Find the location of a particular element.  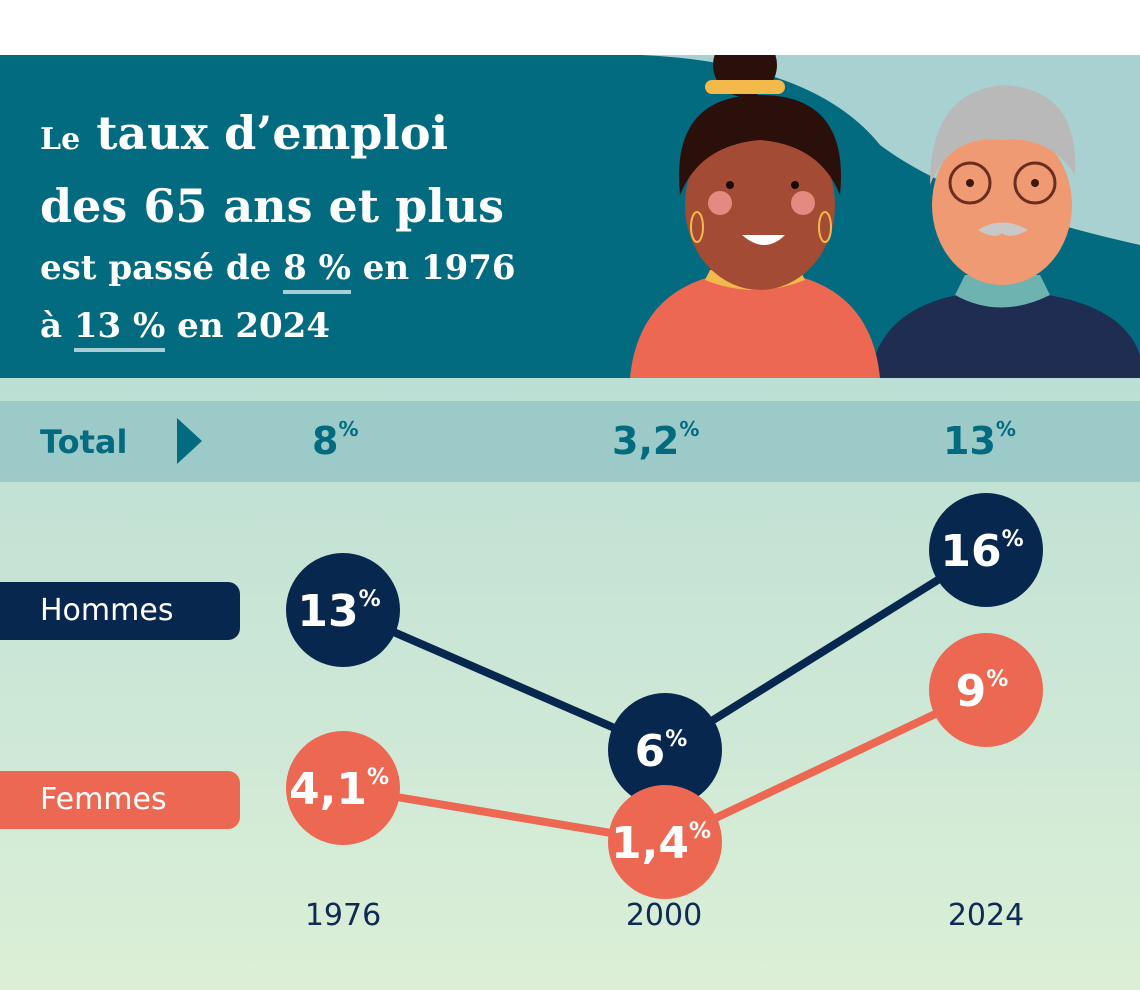

point-hommes-2000 is located at coordinates (665, 750).